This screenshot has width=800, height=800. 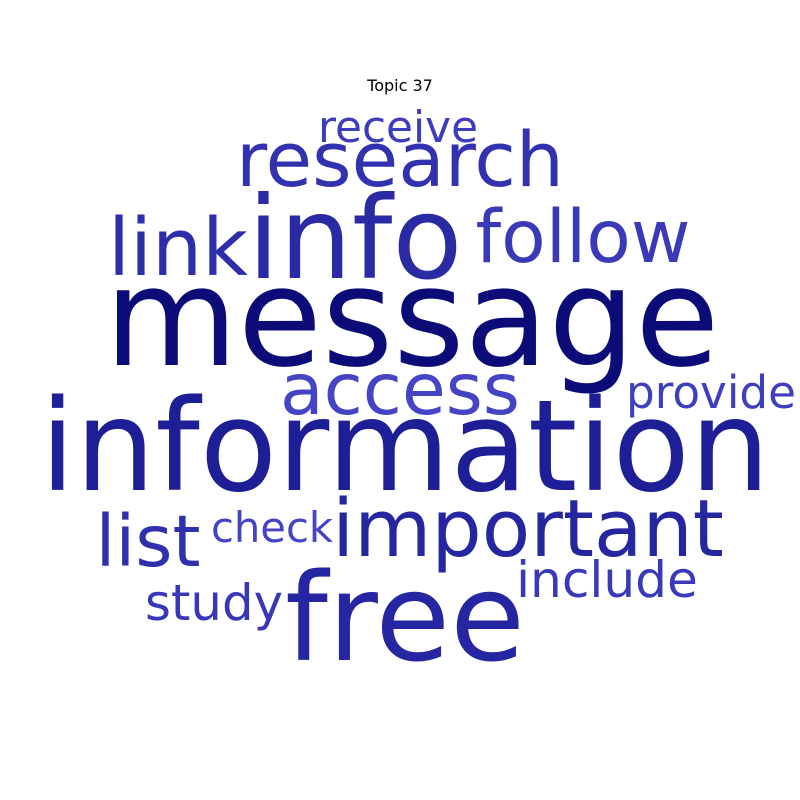 What do you see at coordinates (147, 541) in the screenshot?
I see `word-list: list` at bounding box center [147, 541].